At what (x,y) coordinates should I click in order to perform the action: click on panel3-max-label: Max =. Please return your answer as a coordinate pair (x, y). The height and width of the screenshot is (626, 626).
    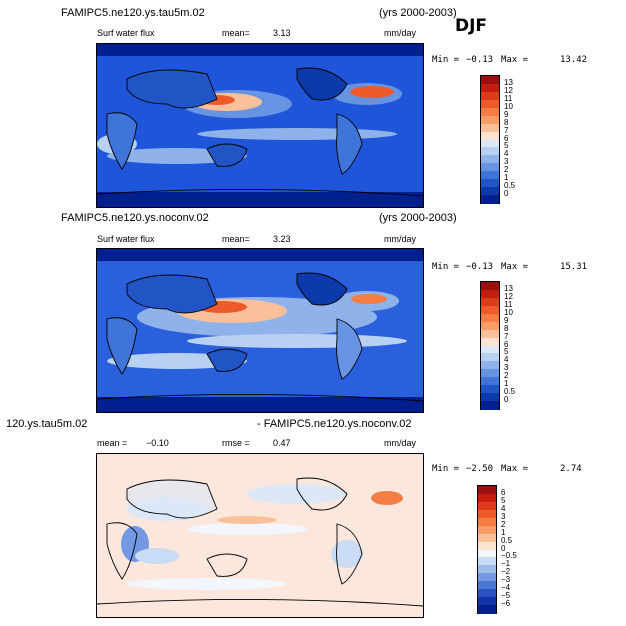
    Looking at the image, I should click on (515, 469).